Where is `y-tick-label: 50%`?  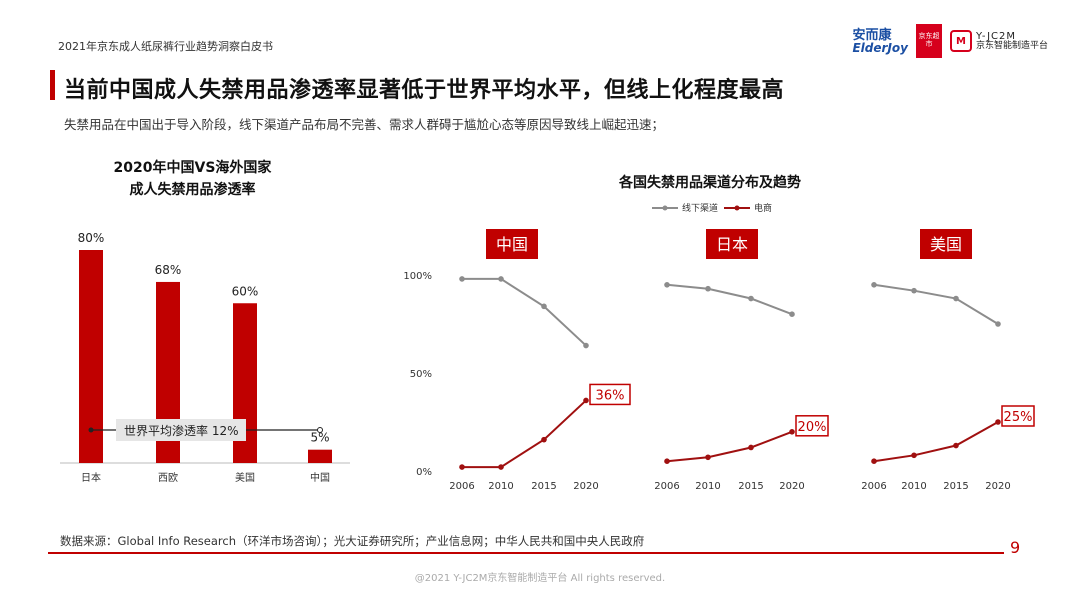 y-tick-label: 50% is located at coordinates (421, 374).